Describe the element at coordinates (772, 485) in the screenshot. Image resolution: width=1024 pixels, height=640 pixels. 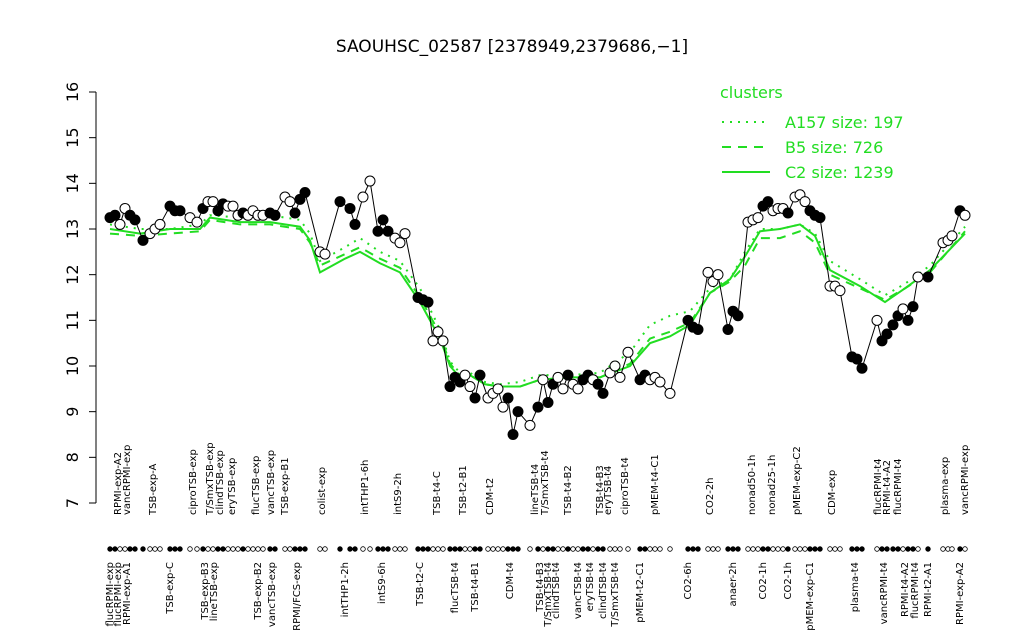
I see `top-label: nonad25-1h` at that location.